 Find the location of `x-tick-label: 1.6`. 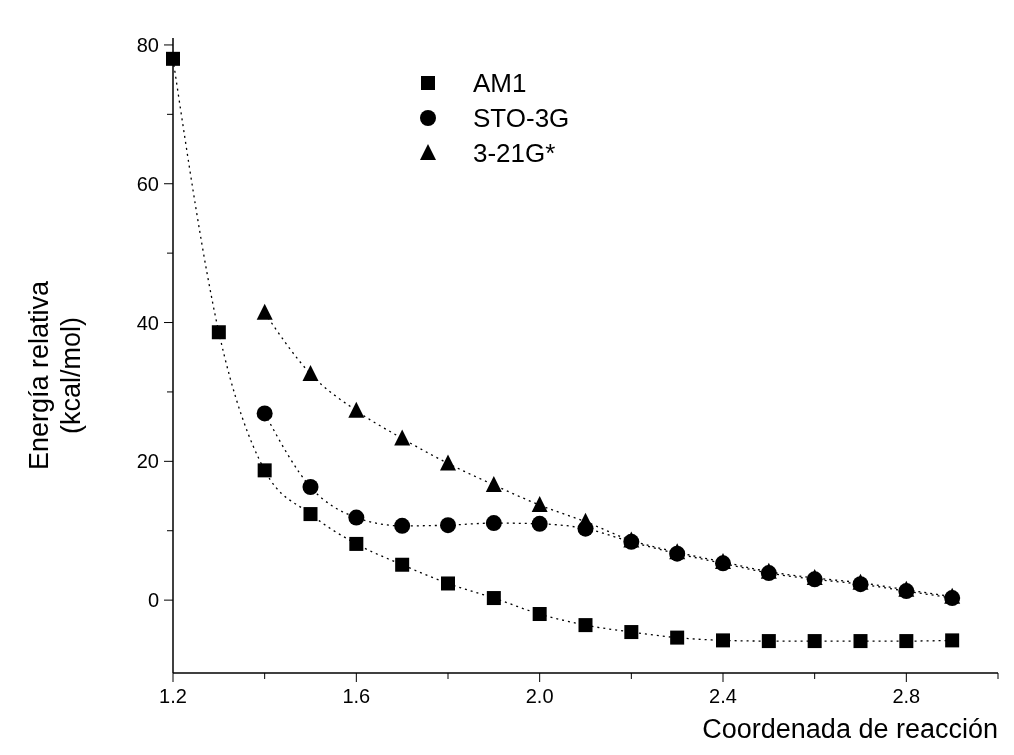

x-tick-label: 1.6 is located at coordinates (356, 696).